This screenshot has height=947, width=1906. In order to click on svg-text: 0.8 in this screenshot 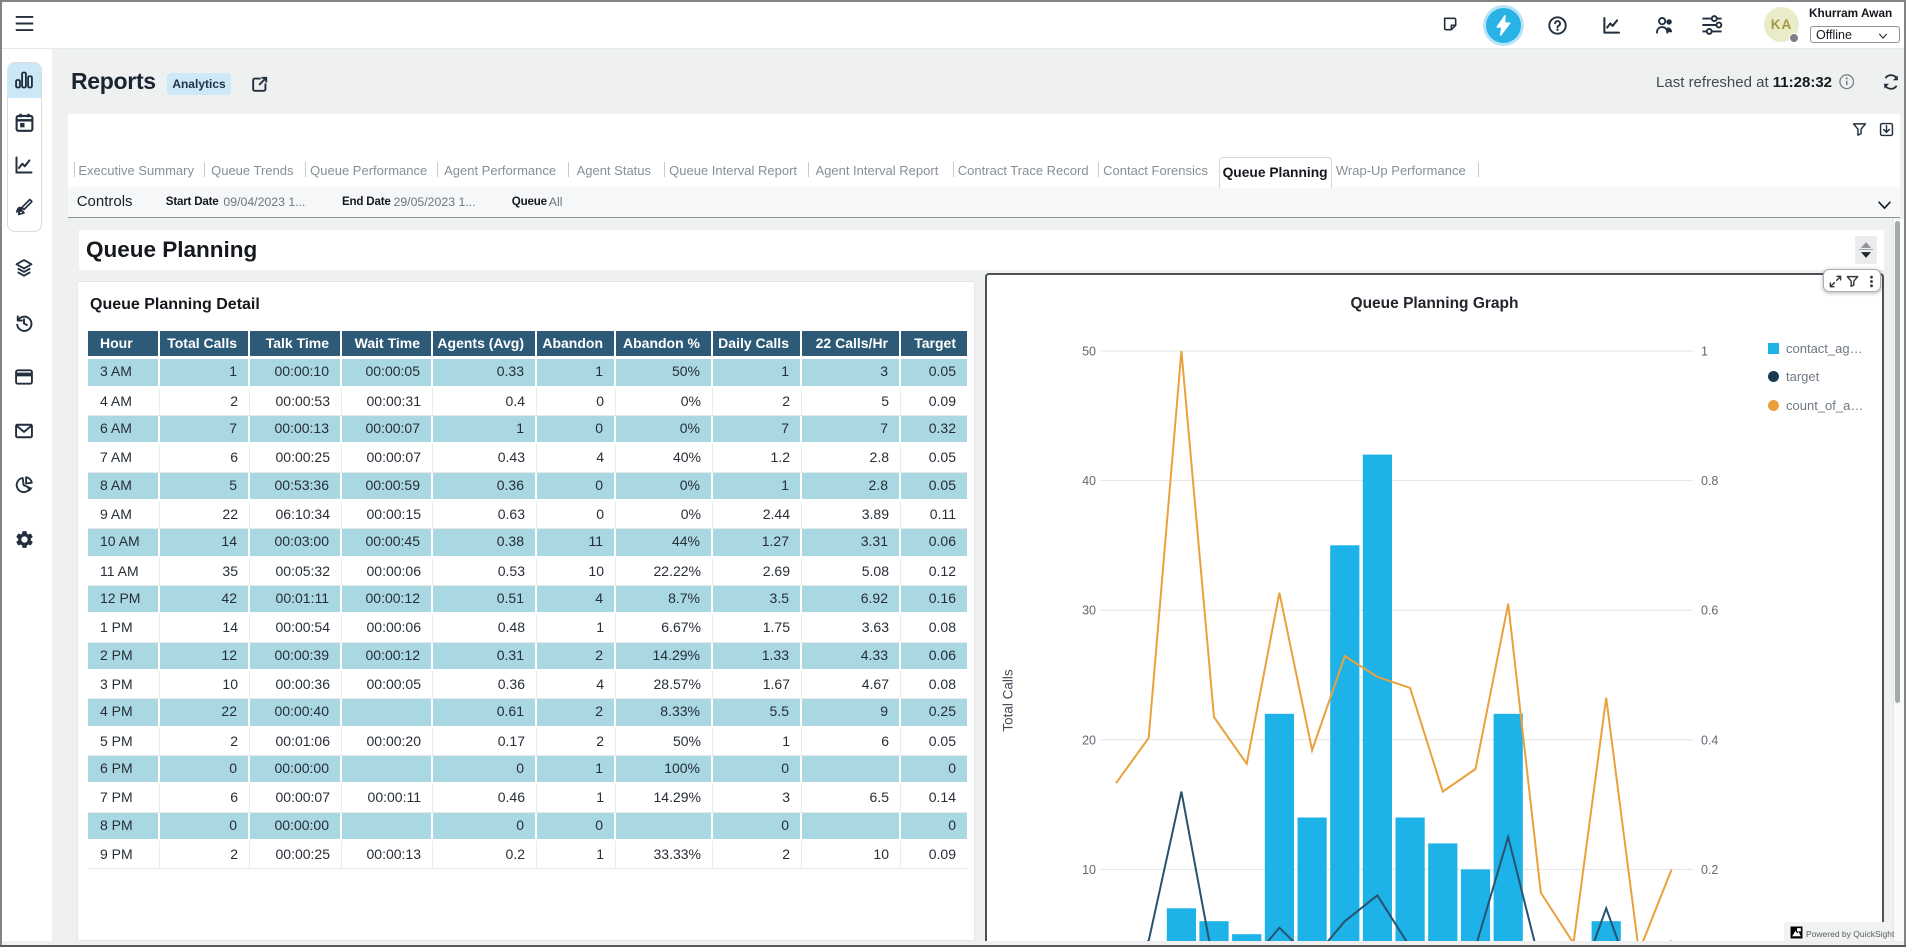, I will do `click(1709, 481)`.